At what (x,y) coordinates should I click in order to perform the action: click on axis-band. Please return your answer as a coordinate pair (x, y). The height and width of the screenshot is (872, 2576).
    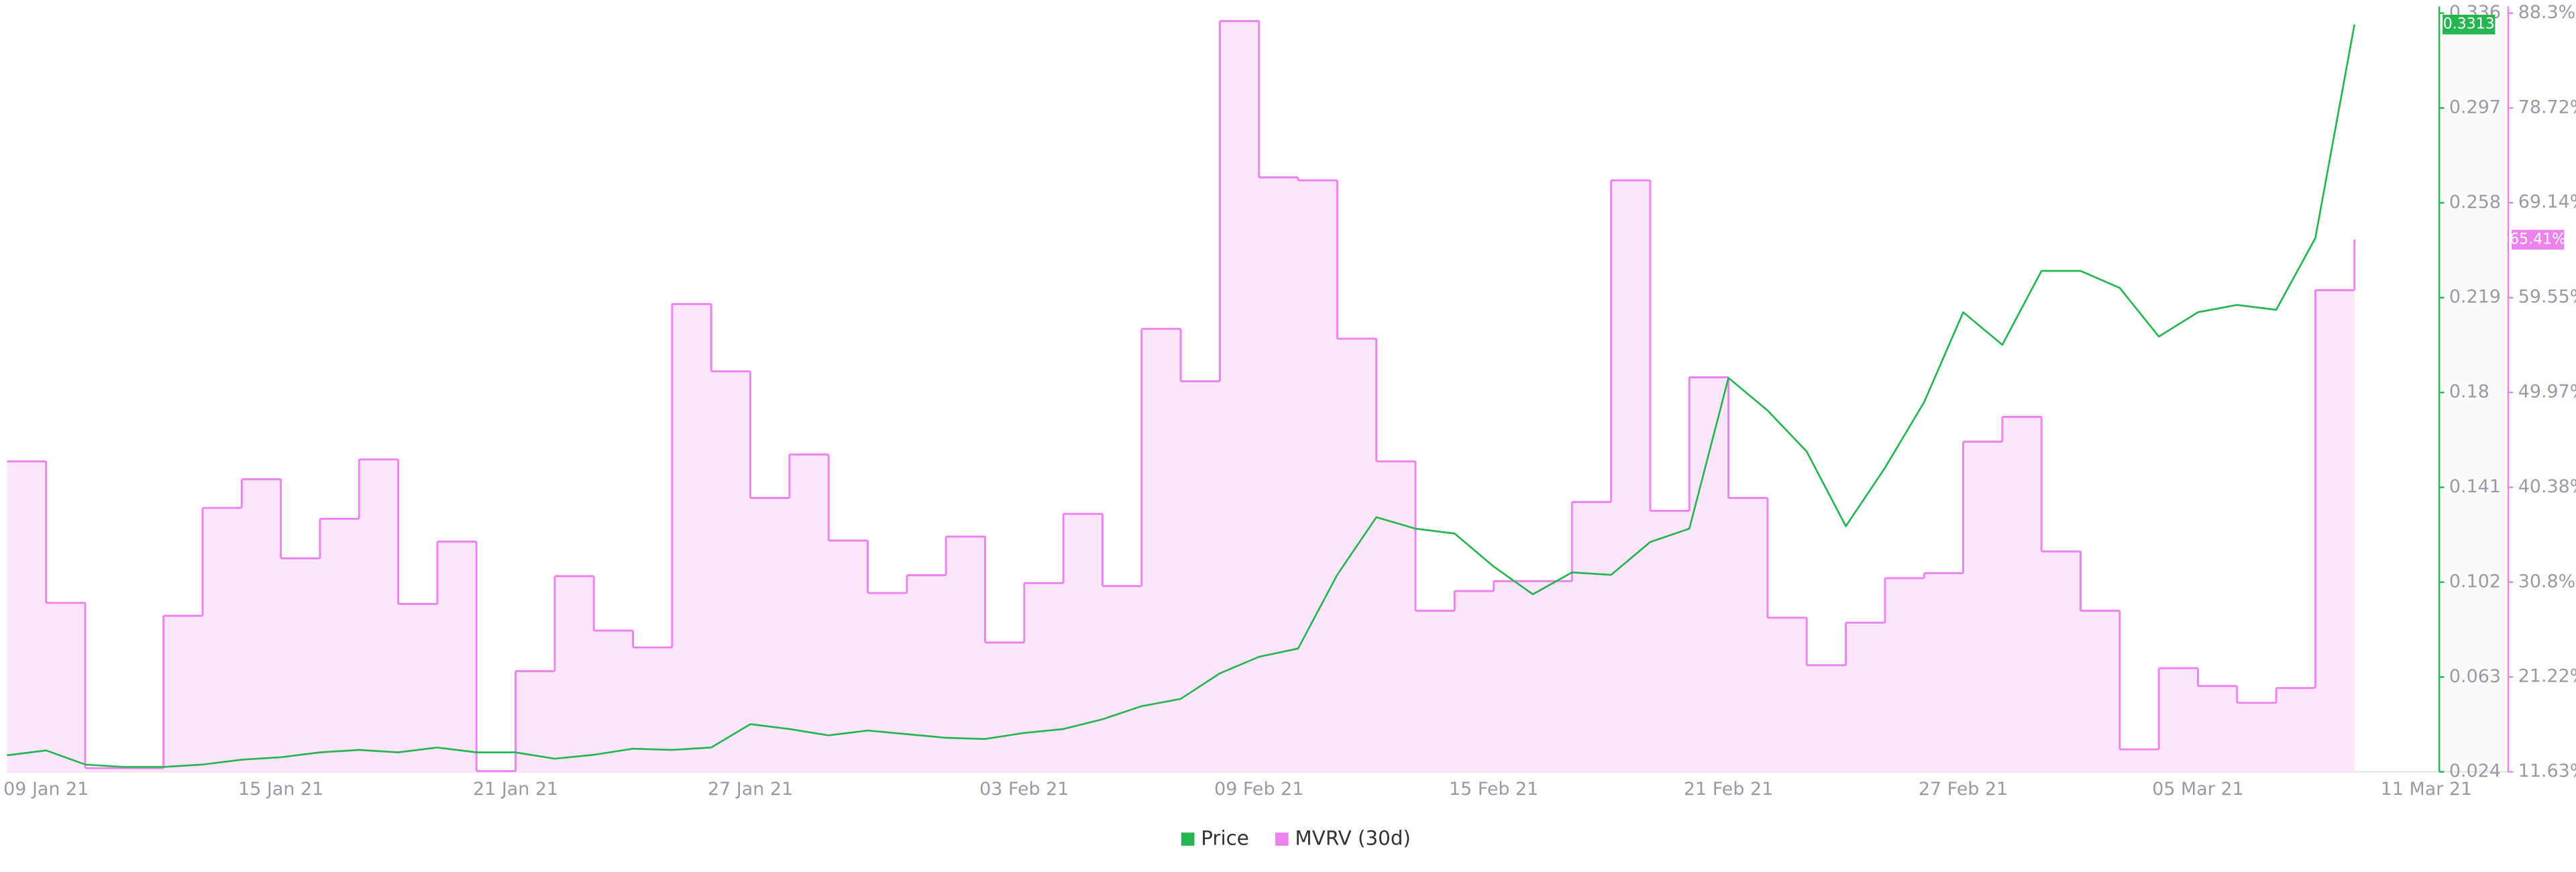
    Looking at the image, I should click on (2474, 389).